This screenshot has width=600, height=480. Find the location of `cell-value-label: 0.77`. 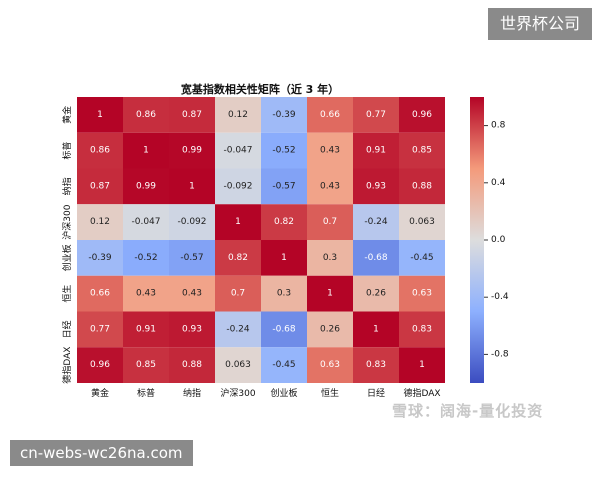

cell-value-label: 0.77 is located at coordinates (376, 115).